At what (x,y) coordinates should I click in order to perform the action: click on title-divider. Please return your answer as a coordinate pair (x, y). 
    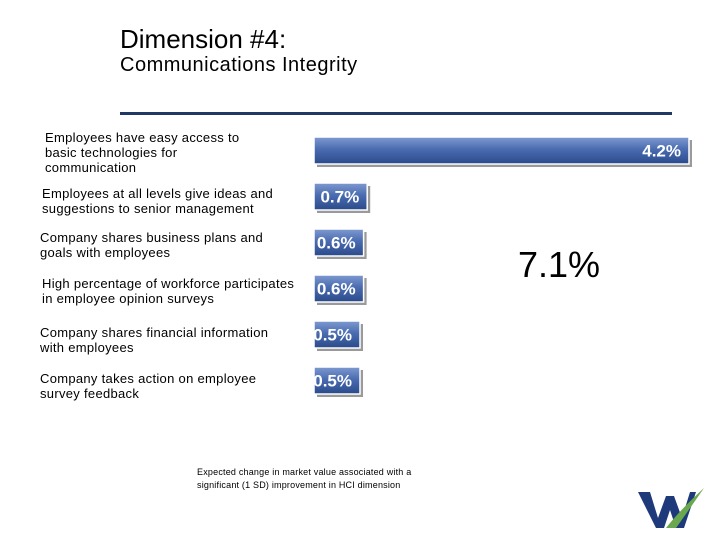
    Looking at the image, I should click on (396, 113).